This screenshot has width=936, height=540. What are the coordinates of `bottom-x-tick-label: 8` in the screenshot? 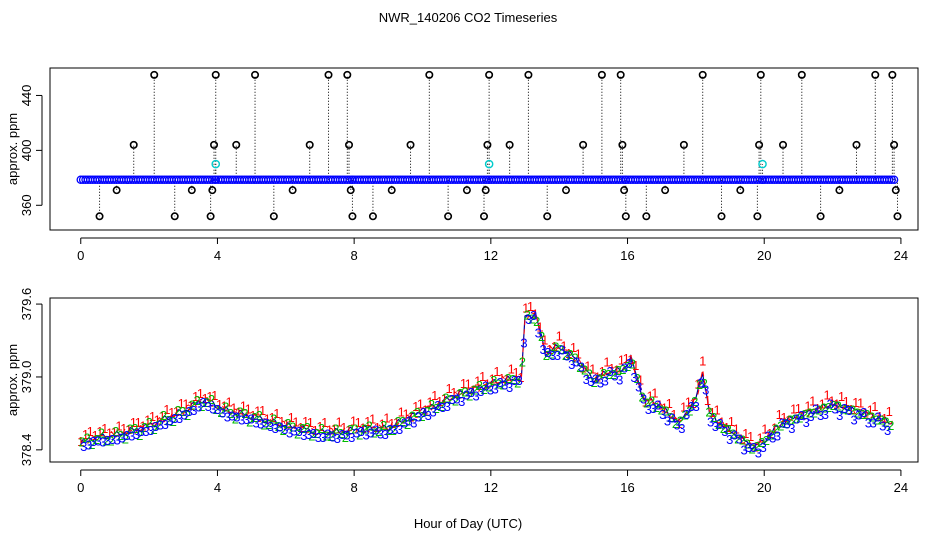 It's located at (354, 487).